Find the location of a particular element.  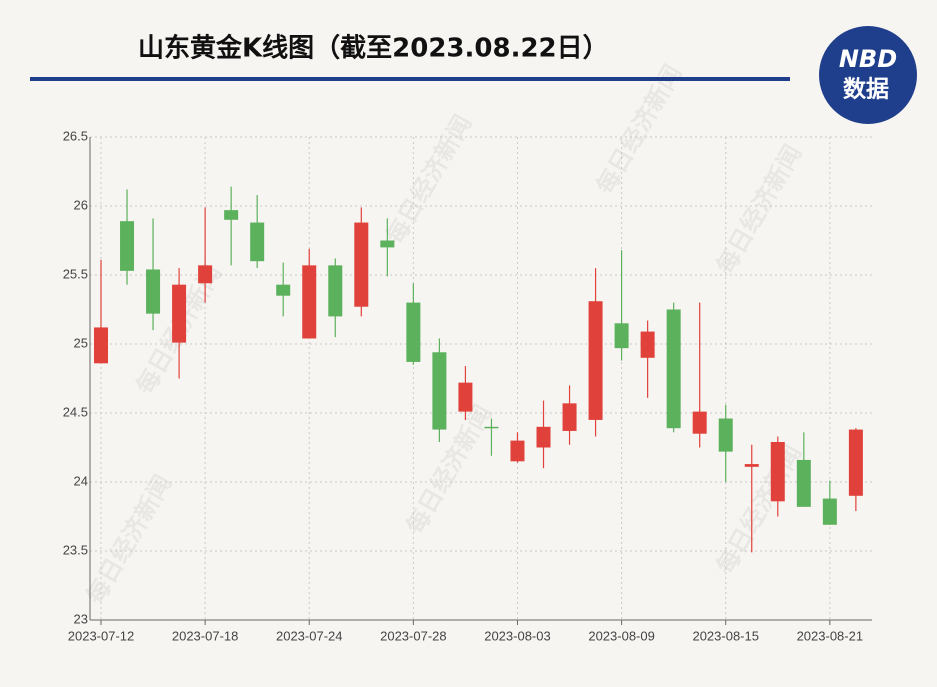

x-tick-label: 2023-08-15 is located at coordinates (725, 635).